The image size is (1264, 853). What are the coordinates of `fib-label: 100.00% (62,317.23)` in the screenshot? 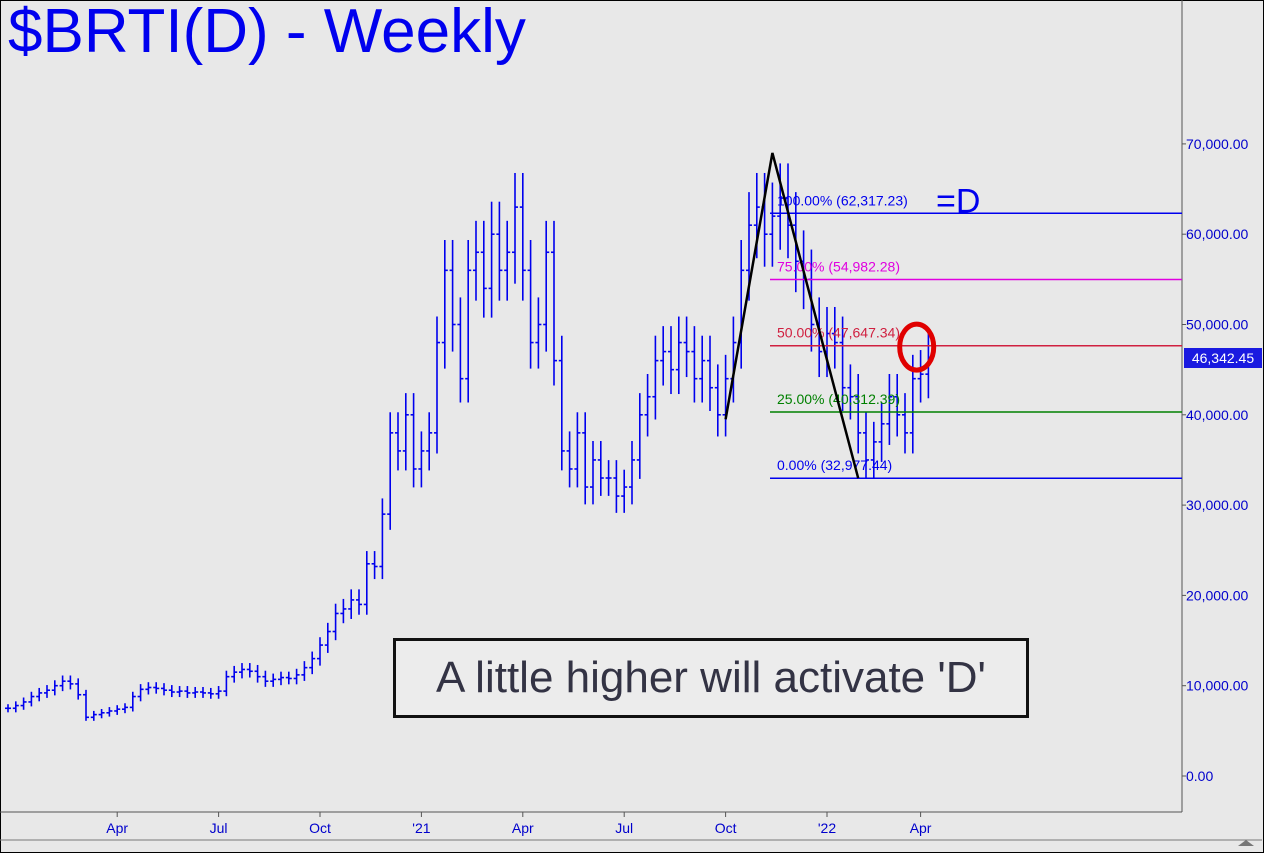 It's located at (842, 200).